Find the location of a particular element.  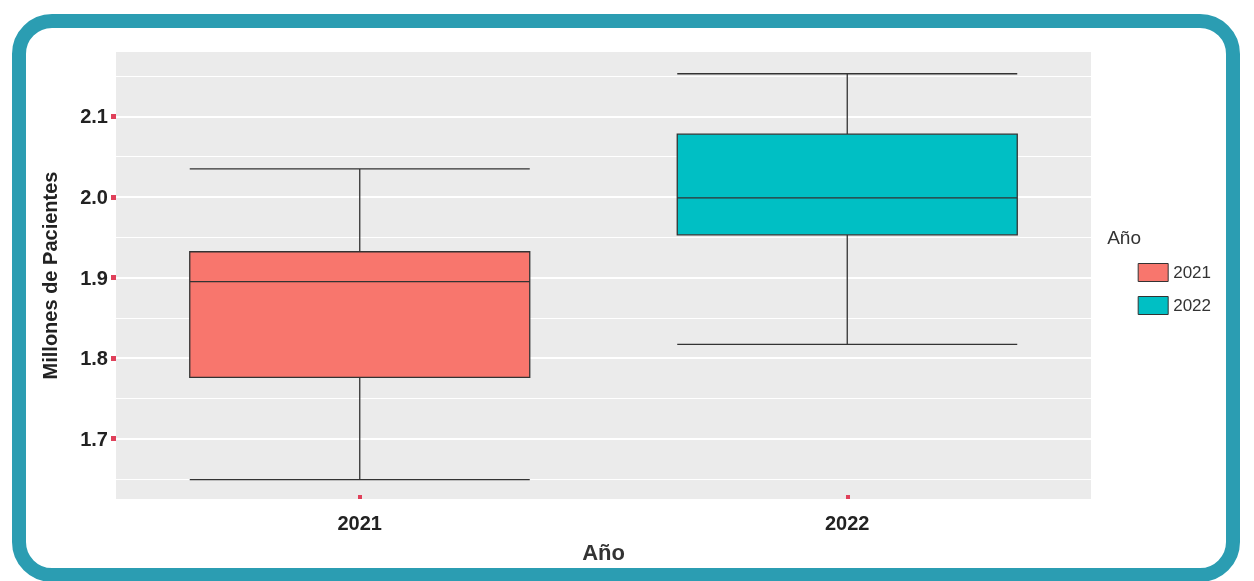

y-tick-label: 1.7 is located at coordinates (94, 438).